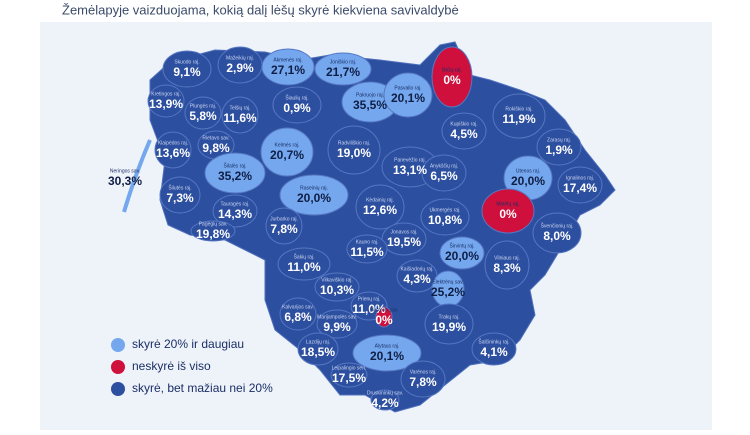  I want to click on region-value: 19,8%, so click(213, 234).